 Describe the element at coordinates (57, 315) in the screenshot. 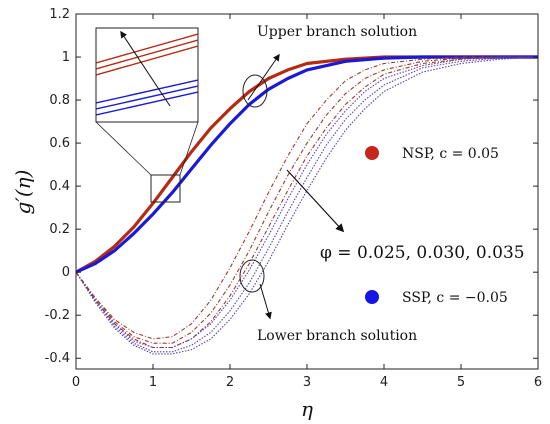

I see `y-tick-label: -0.2` at that location.